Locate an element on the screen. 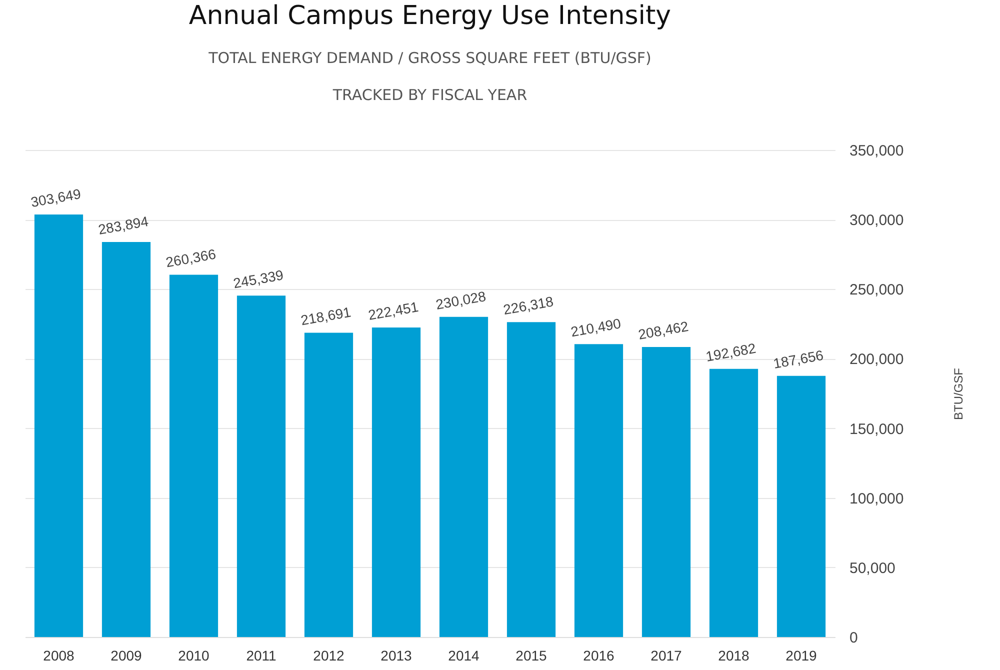  x-tick-label: 2015 is located at coordinates (532, 656).